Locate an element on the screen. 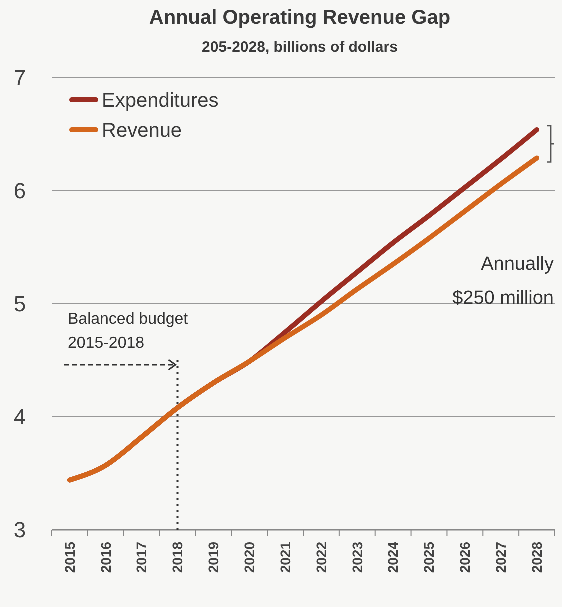 Image resolution: width=562 pixels, height=607 pixels. x-tick-label: 2025 is located at coordinates (429, 558).